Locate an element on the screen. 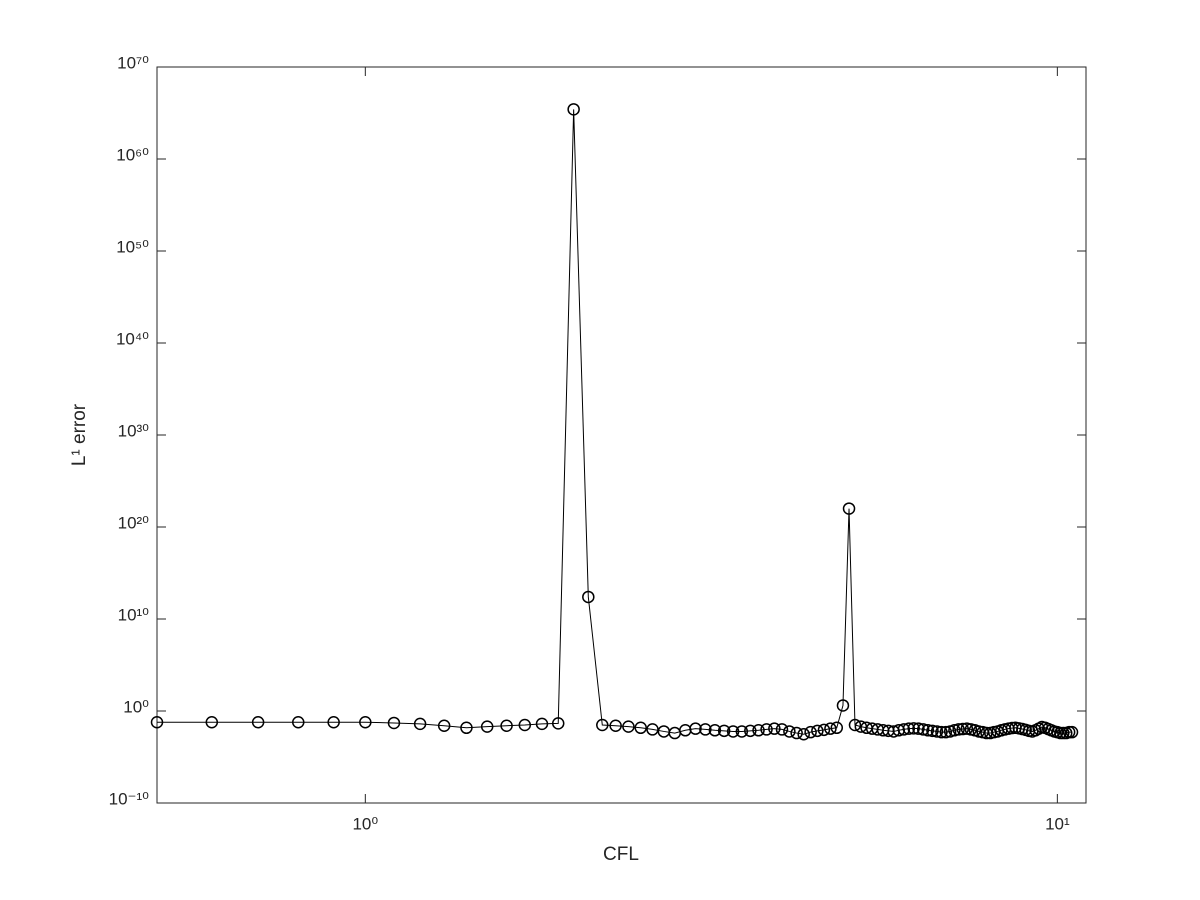 The image size is (1200, 900). y-tick-label: 10¹⁰ is located at coordinates (134, 614).